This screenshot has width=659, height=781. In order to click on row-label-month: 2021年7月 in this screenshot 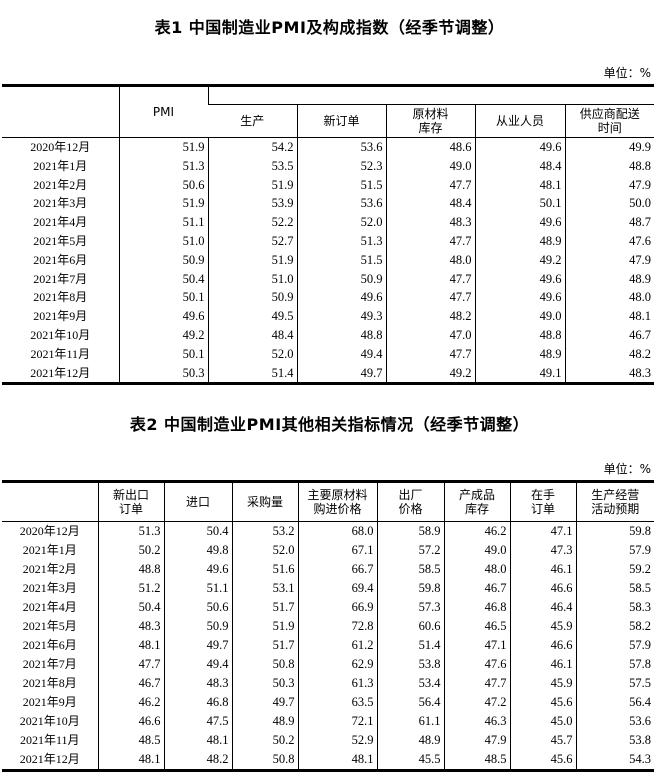, I will do `click(49, 664)`.